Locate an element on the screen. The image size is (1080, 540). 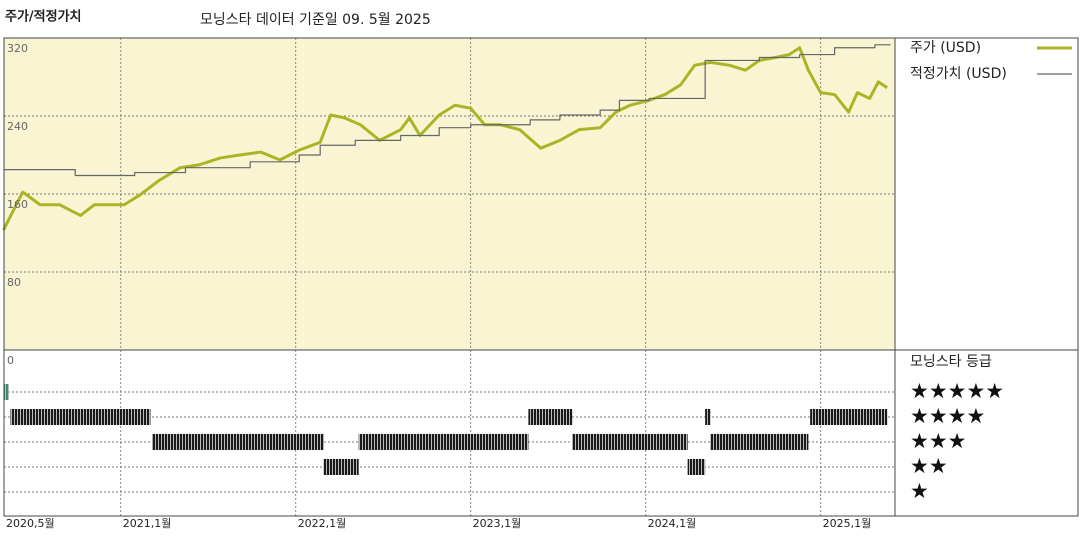
x-tick-label: 2024,1월 is located at coordinates (672, 523).